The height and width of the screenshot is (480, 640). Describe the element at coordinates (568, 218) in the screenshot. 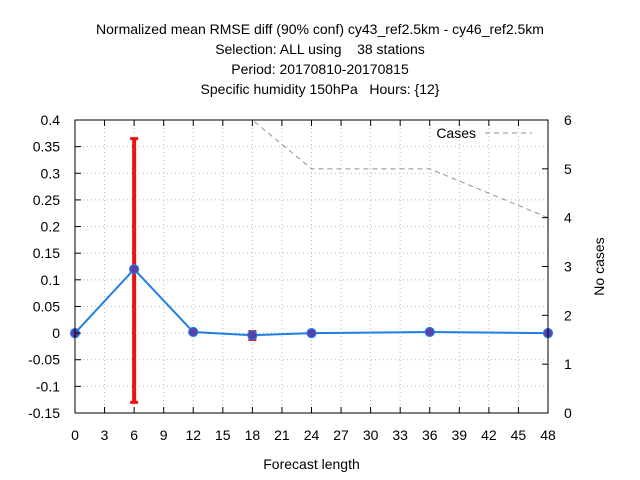

I see `y2-tick-label: 4` at that location.